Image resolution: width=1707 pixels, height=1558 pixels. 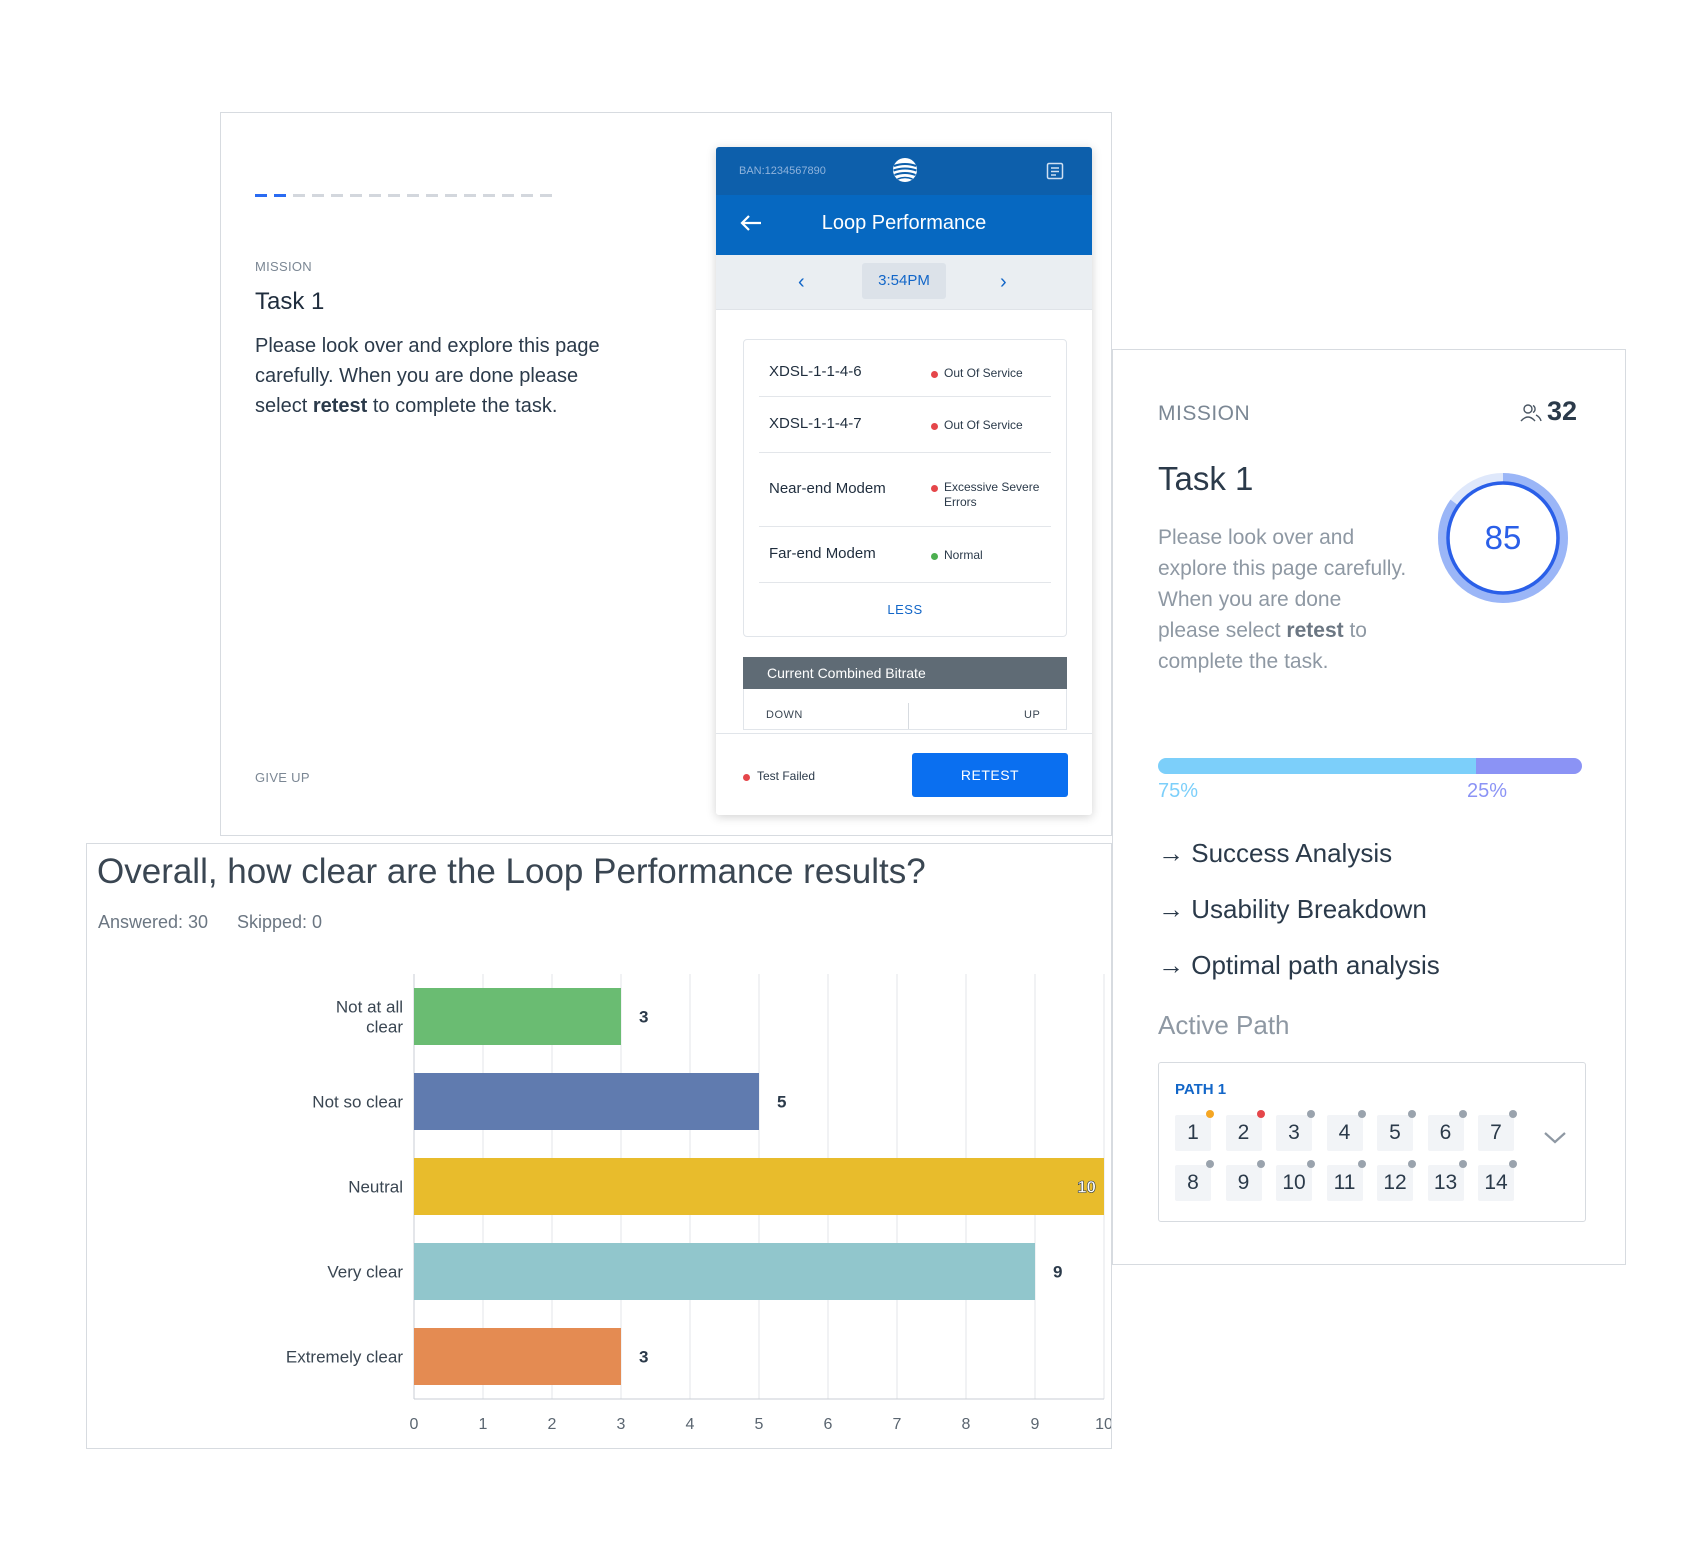 I want to click on row-name: Far-end Modem, so click(x=822, y=553).